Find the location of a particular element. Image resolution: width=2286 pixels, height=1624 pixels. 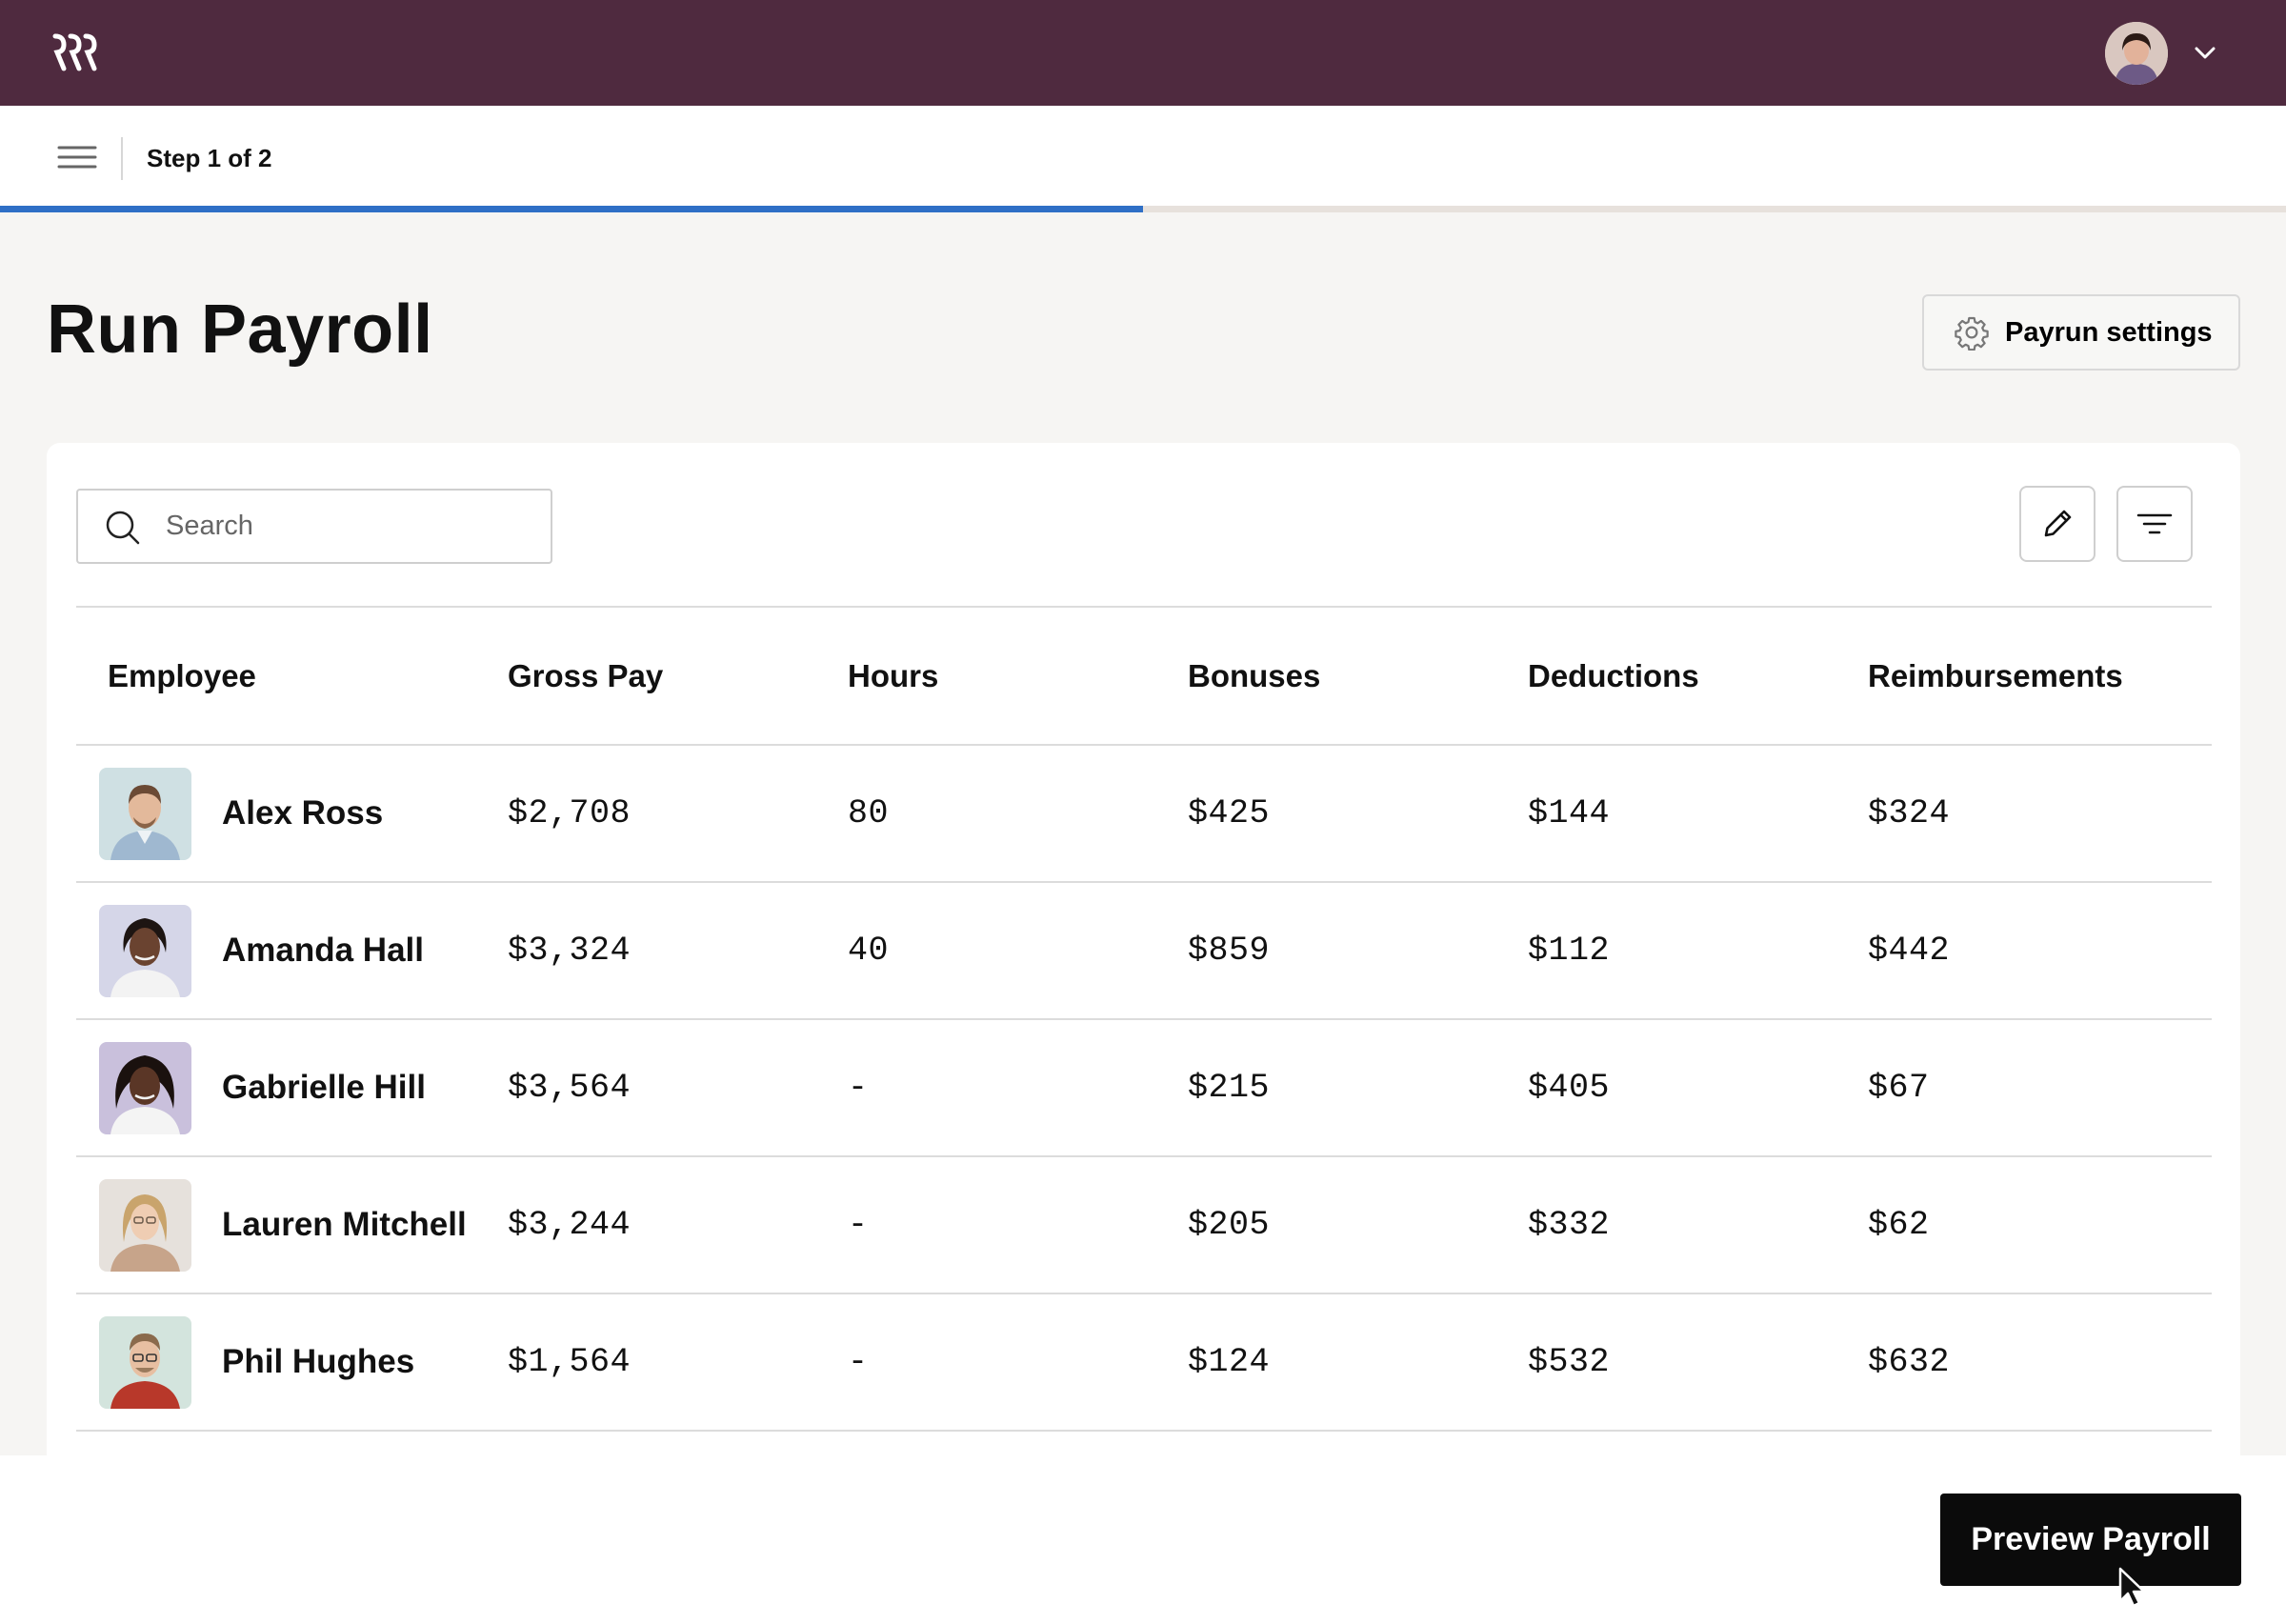

header-divider is located at coordinates (122, 158).